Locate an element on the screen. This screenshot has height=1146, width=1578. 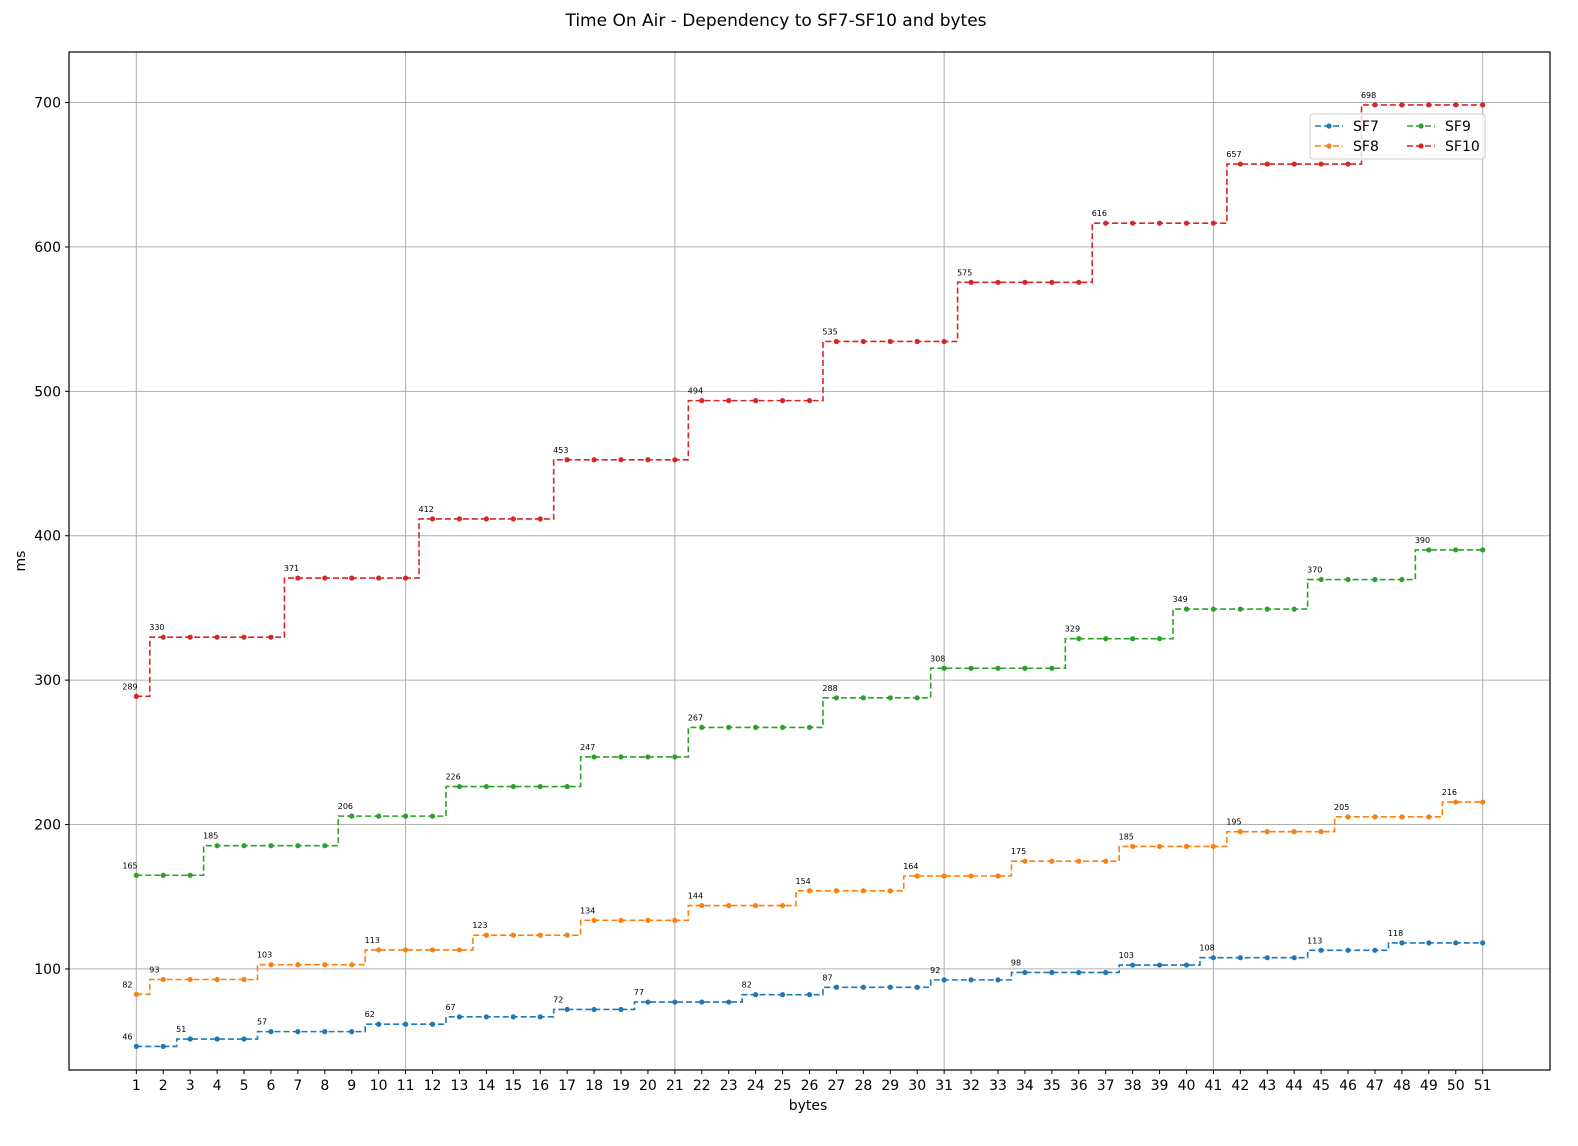
data-label-sf10: 657 is located at coordinates (1233, 154).